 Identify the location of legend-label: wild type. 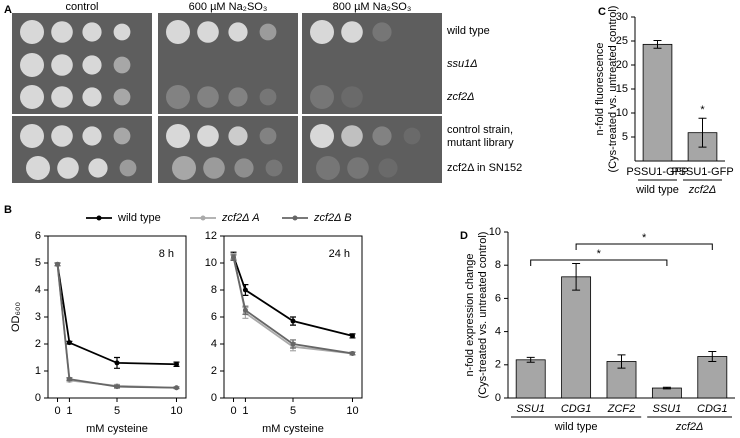
(139, 218).